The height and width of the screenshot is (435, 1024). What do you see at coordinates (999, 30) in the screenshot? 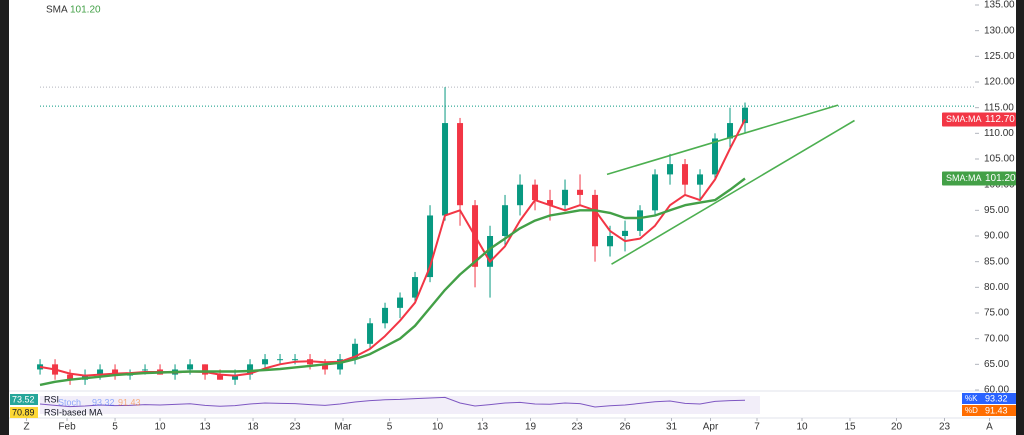
I see `y-tick-label: 130.00` at bounding box center [999, 30].